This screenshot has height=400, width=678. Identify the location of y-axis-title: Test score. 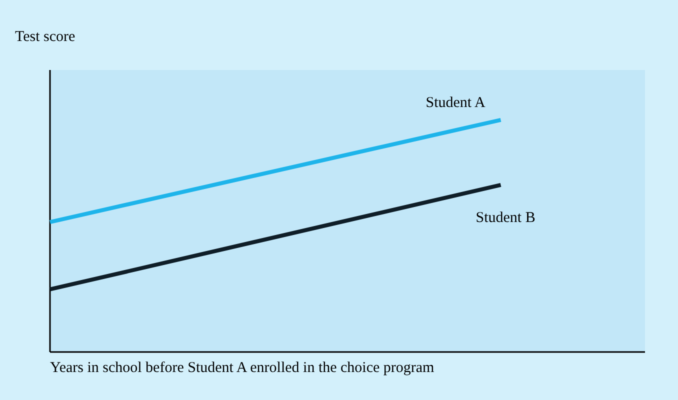
(45, 37).